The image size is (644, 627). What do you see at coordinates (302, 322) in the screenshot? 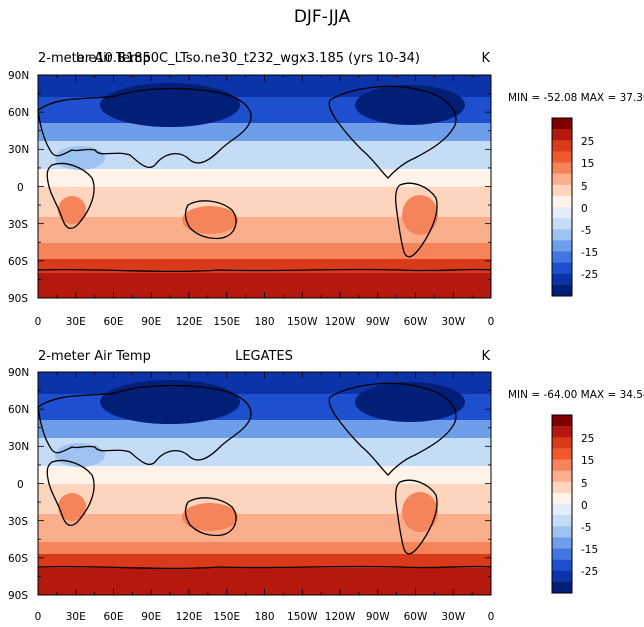
I see `lon-tick-label: 150W` at bounding box center [302, 322].